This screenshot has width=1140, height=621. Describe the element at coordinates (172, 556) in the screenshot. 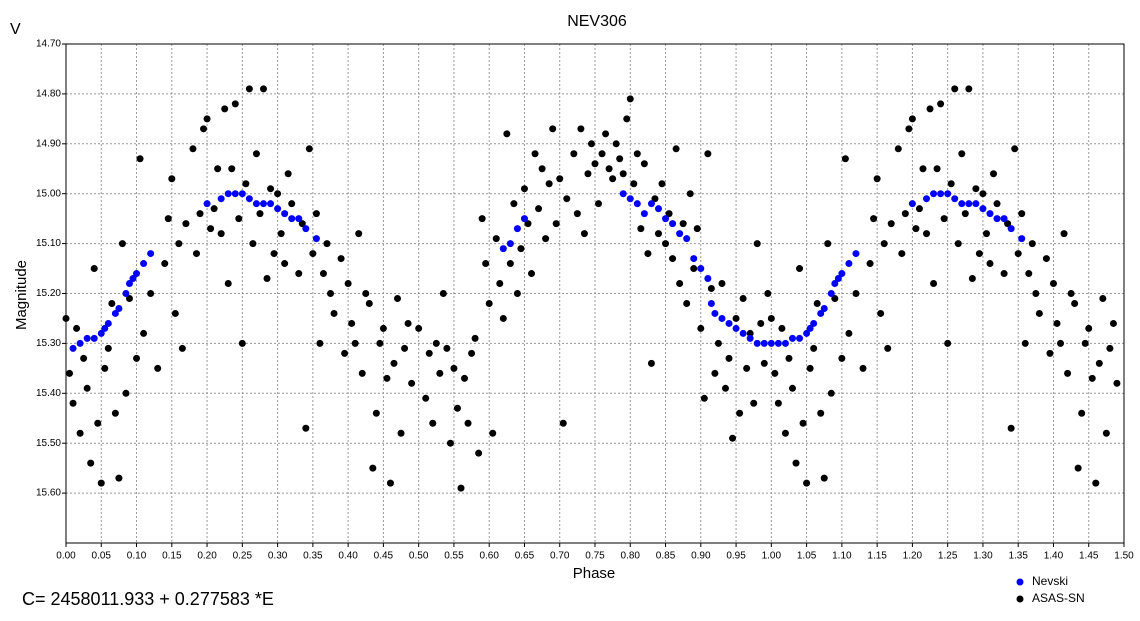

I see `x-tick-label: 0.15` at that location.